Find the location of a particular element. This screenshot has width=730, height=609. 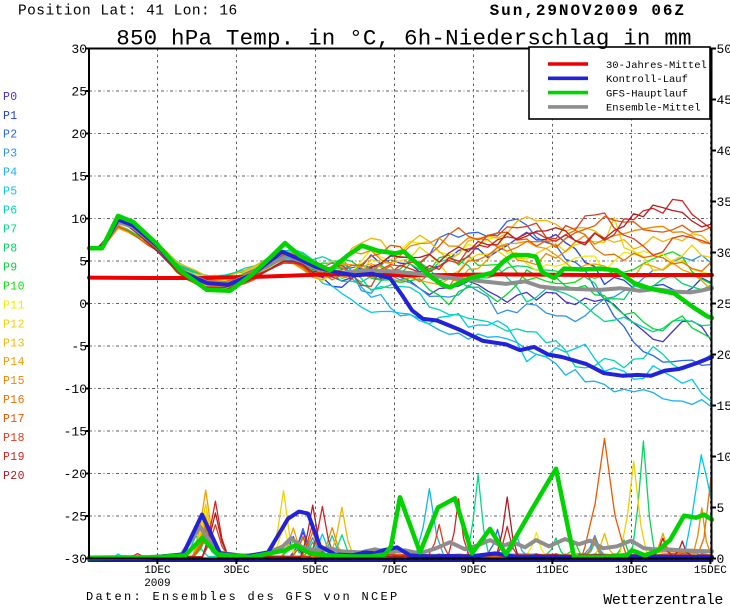

svg-text: -30 is located at coordinates (75, 559).